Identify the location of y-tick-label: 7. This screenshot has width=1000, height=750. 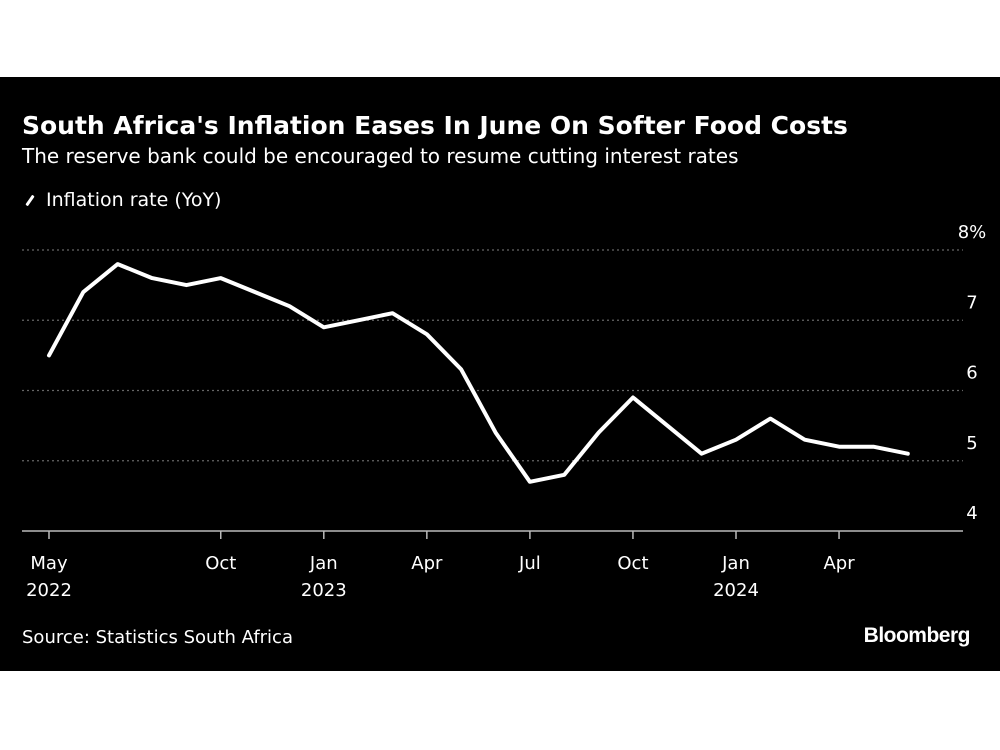
(971, 302).